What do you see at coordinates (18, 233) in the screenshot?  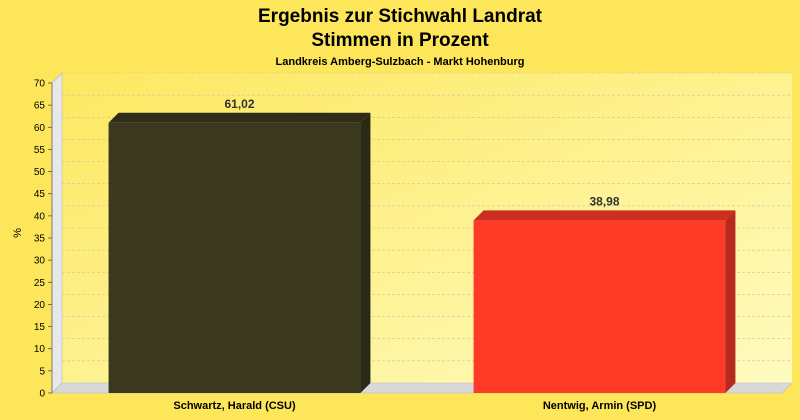 I see `y-axis-label: %` at bounding box center [18, 233].